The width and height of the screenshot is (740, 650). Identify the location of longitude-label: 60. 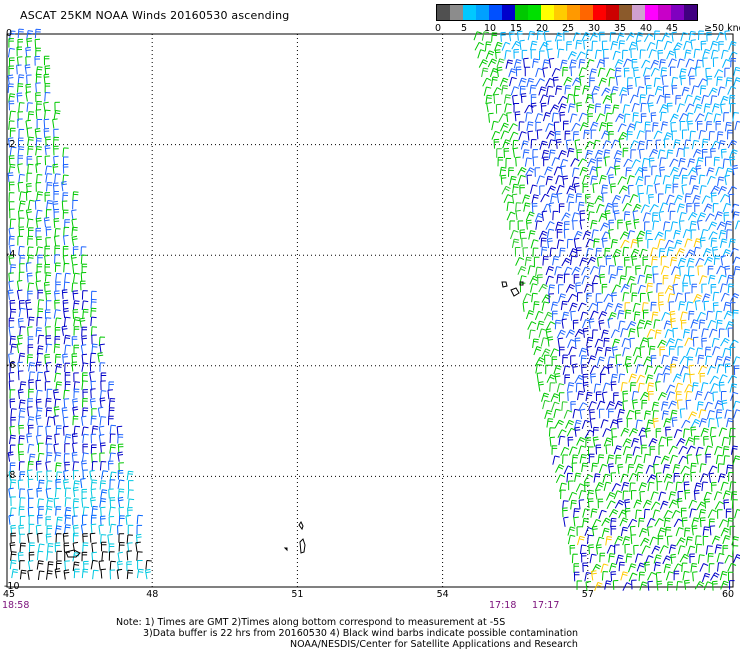
(728, 594).